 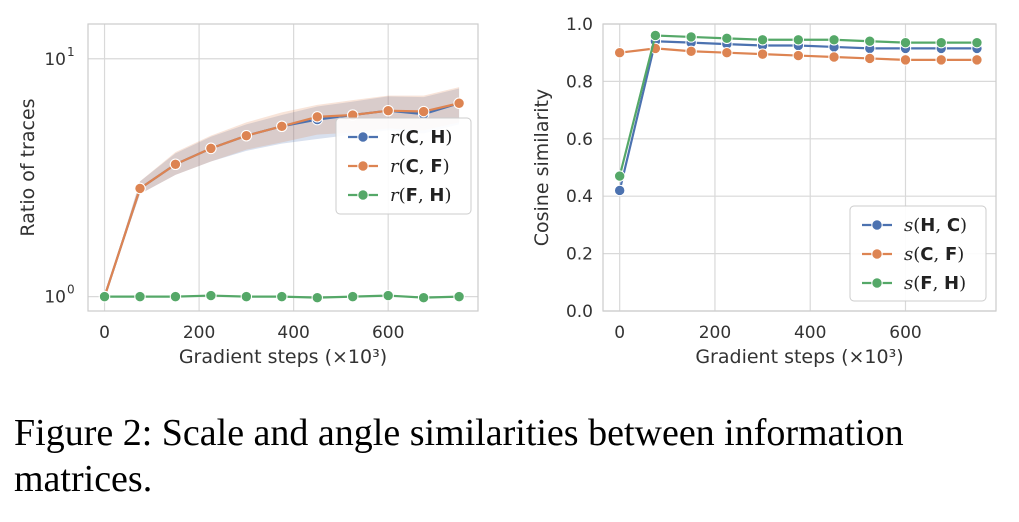 I want to click on y-axis-label: Cosine similarity, so click(x=542, y=168).